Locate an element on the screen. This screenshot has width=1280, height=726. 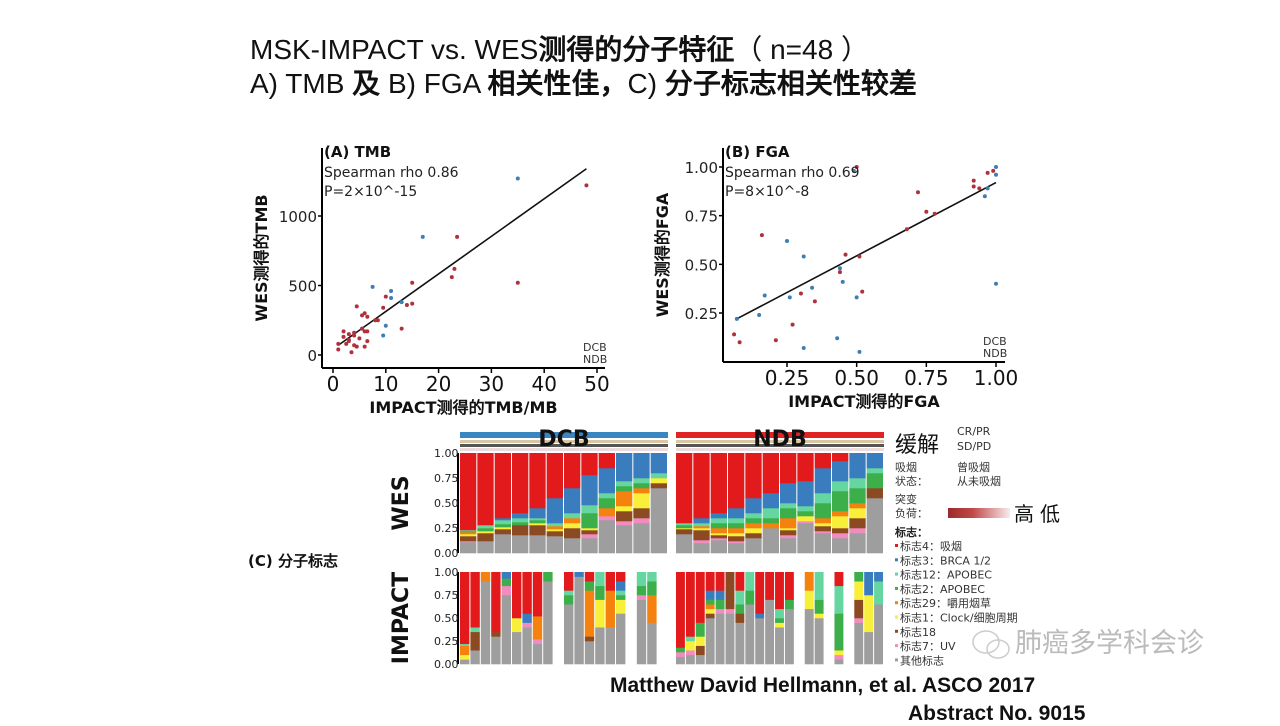
chart-title: (A) TMB is located at coordinates (357, 152).